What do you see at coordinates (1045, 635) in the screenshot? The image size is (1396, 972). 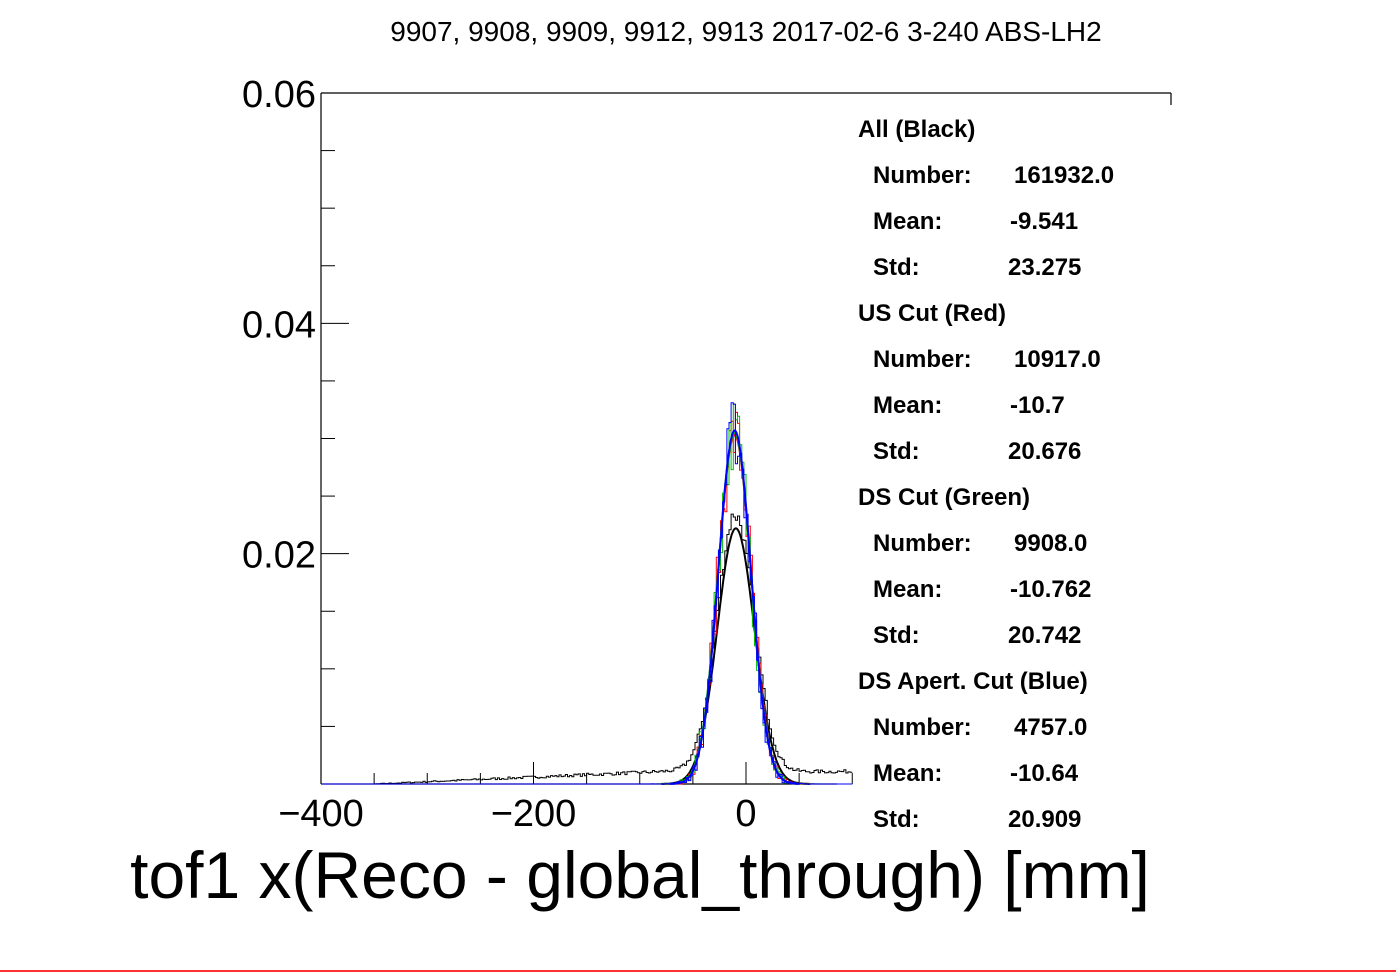 I see `stats-std-value: 20.742` at bounding box center [1045, 635].